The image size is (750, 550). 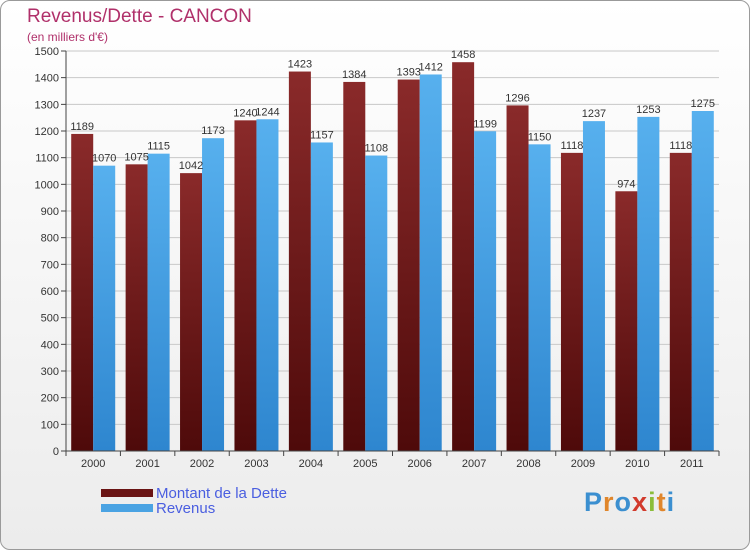 I want to click on data-label-dette: 1075, so click(x=136, y=157).